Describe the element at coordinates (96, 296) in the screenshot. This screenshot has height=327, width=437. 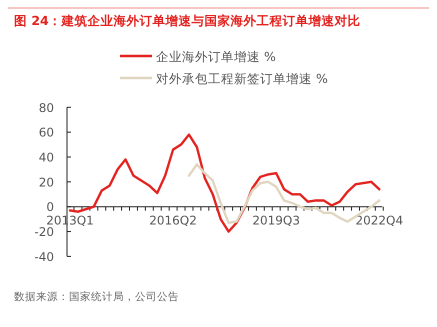
I see `source-note: 数据来源：国家统计局，公司公告` at that location.